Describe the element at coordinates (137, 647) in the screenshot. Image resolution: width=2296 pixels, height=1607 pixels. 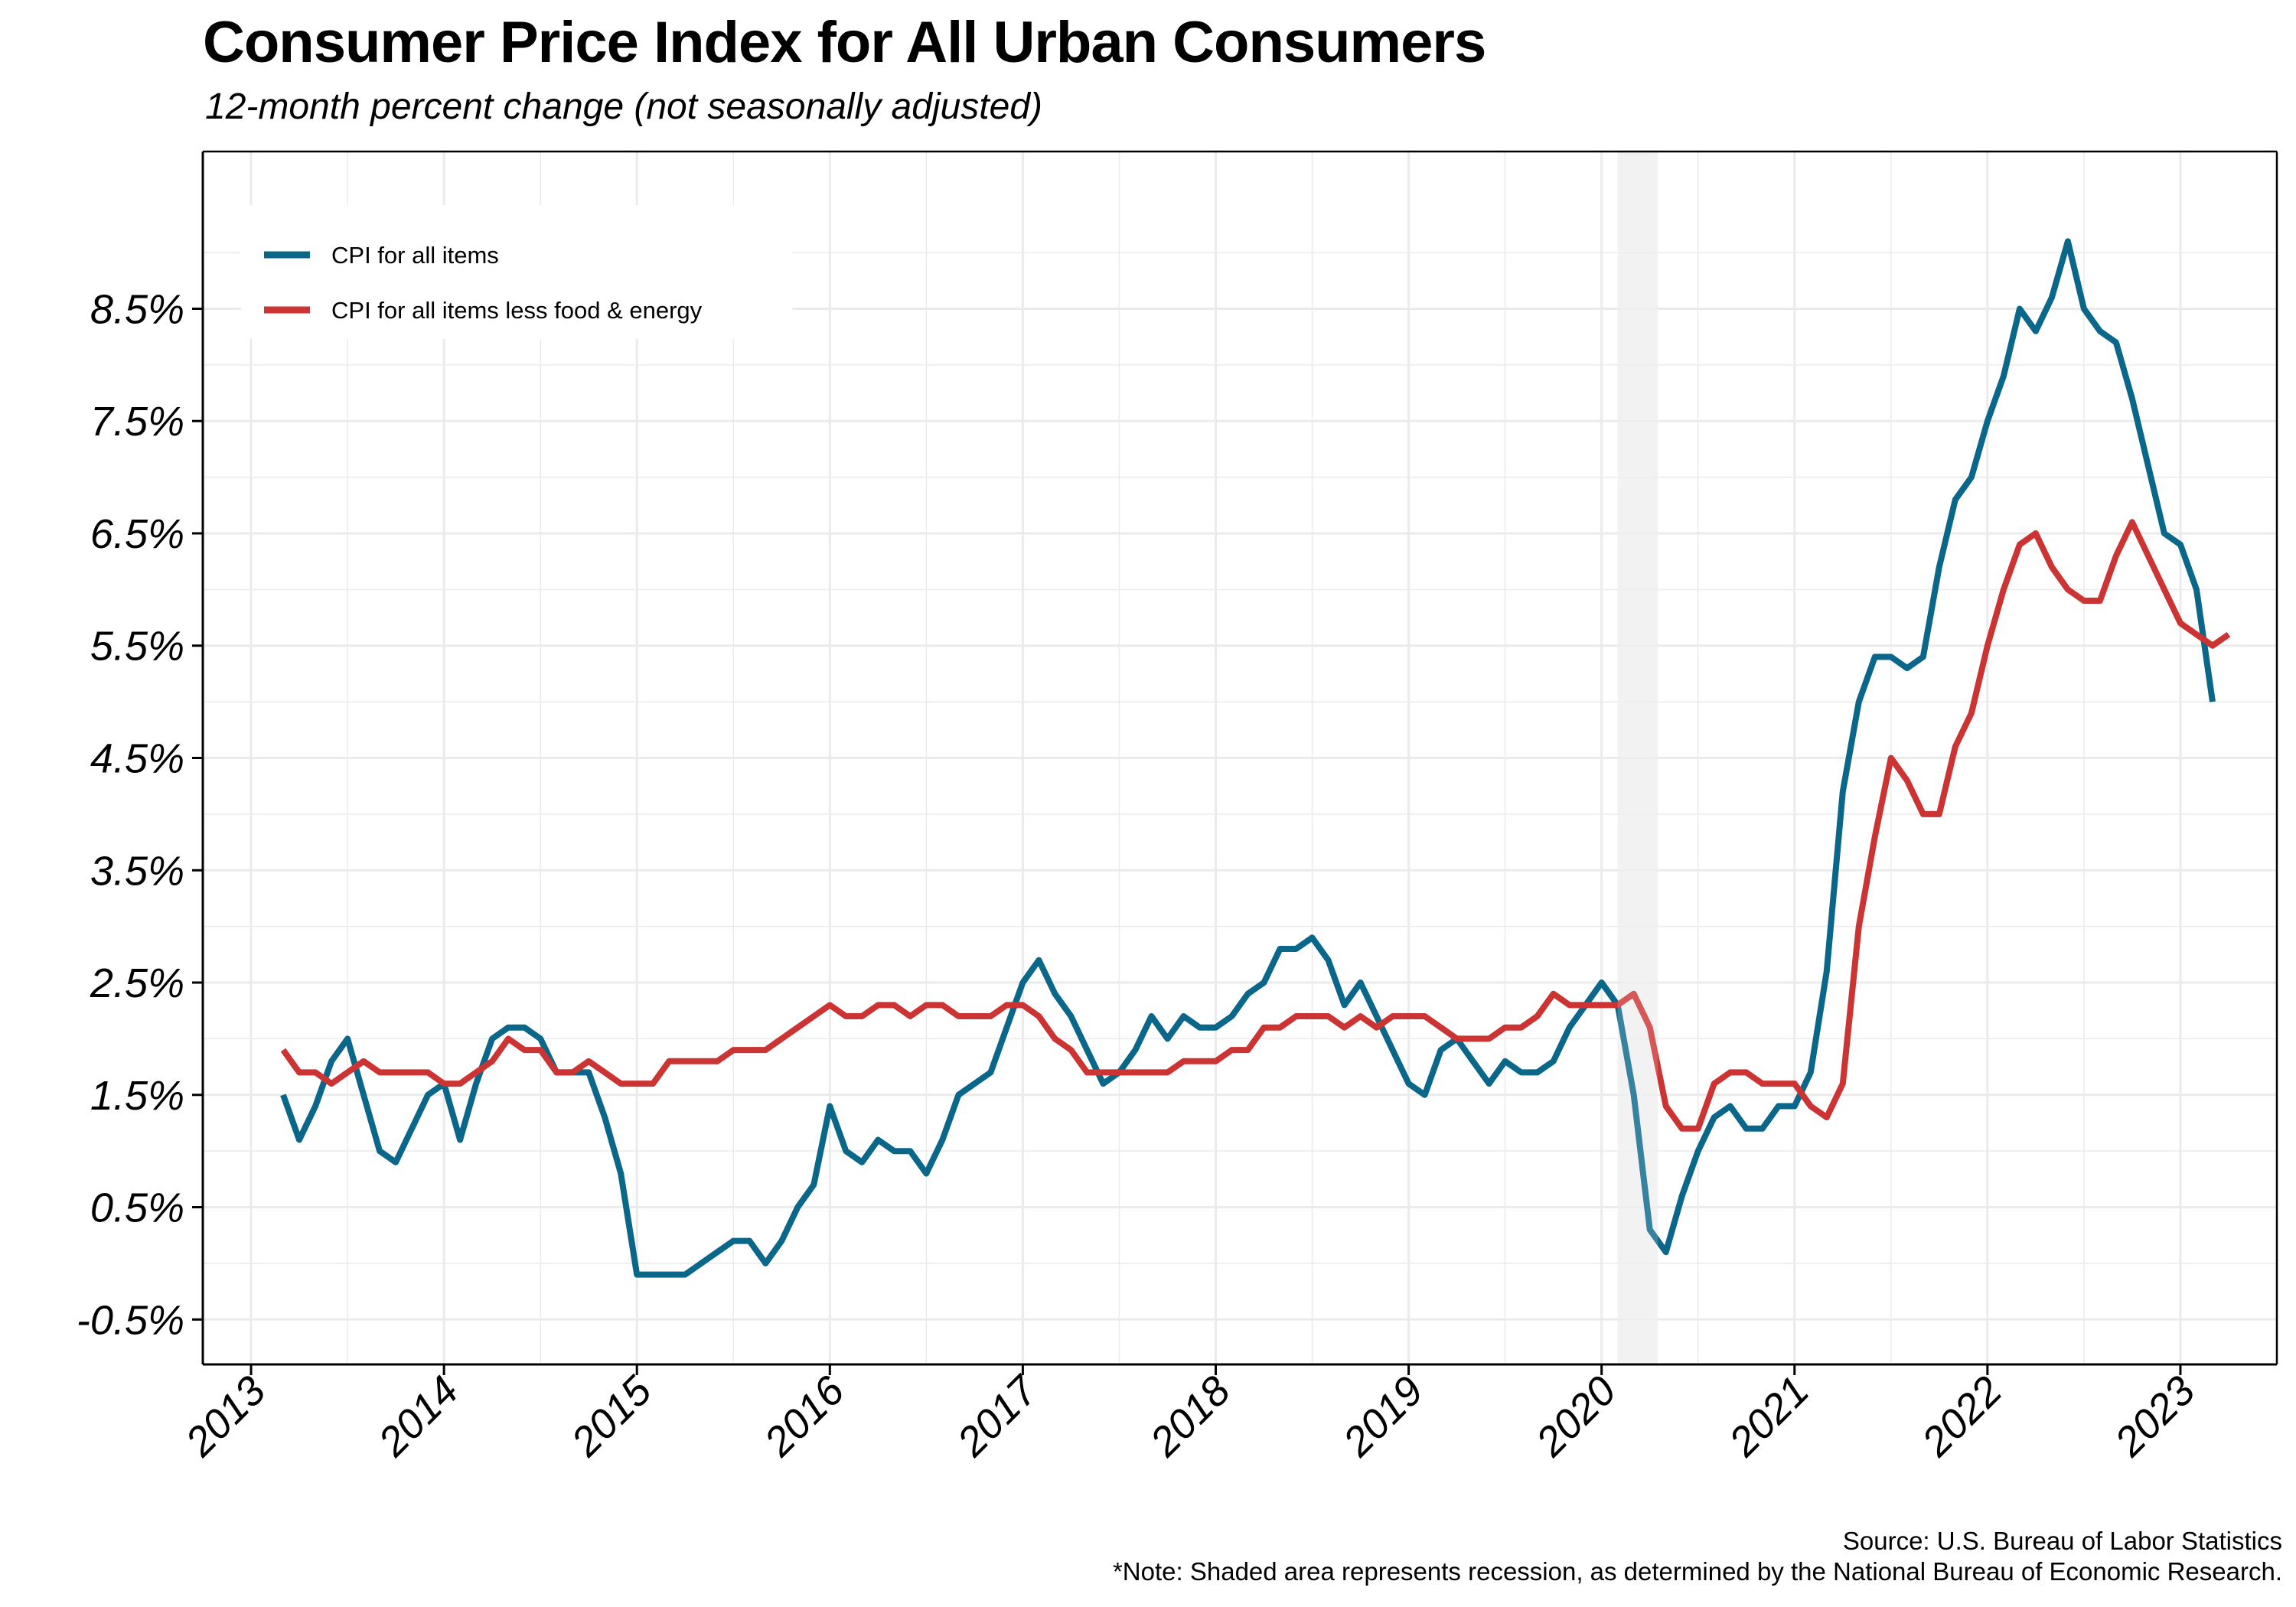
I see `y-tick-label: 5.5%` at that location.